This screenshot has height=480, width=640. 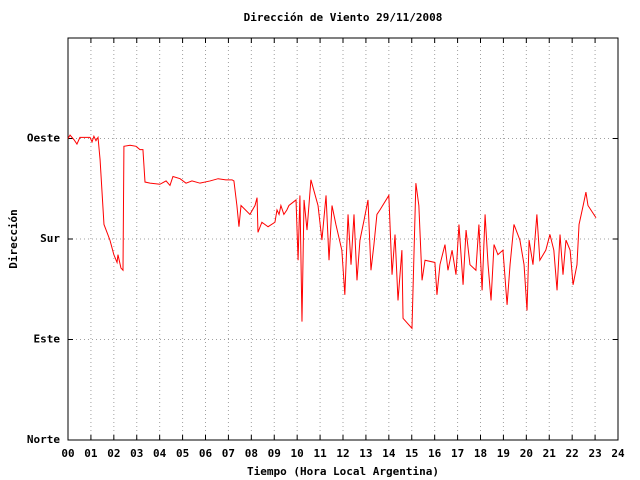 I want to click on x-tick-label: 07, so click(x=228, y=453).